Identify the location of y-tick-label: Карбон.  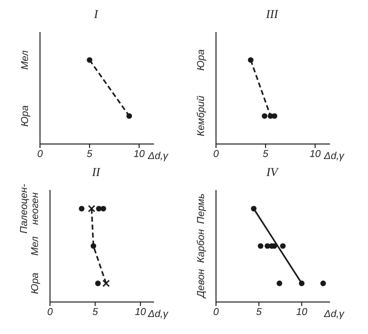
(201, 245).